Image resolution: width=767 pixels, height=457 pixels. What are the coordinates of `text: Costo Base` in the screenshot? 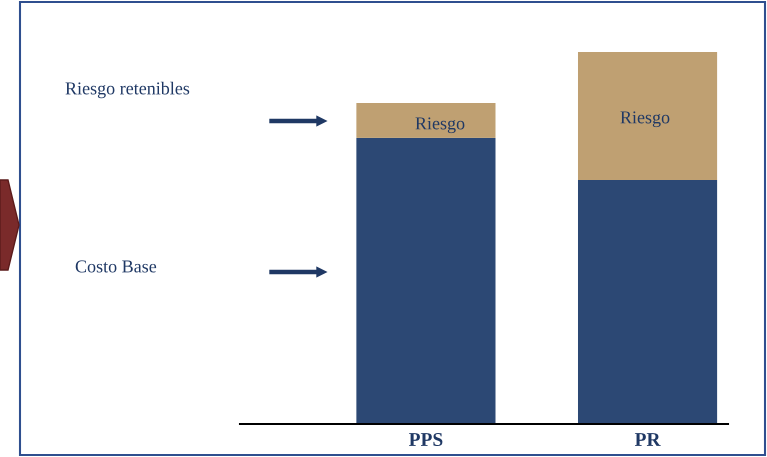 It's located at (116, 266).